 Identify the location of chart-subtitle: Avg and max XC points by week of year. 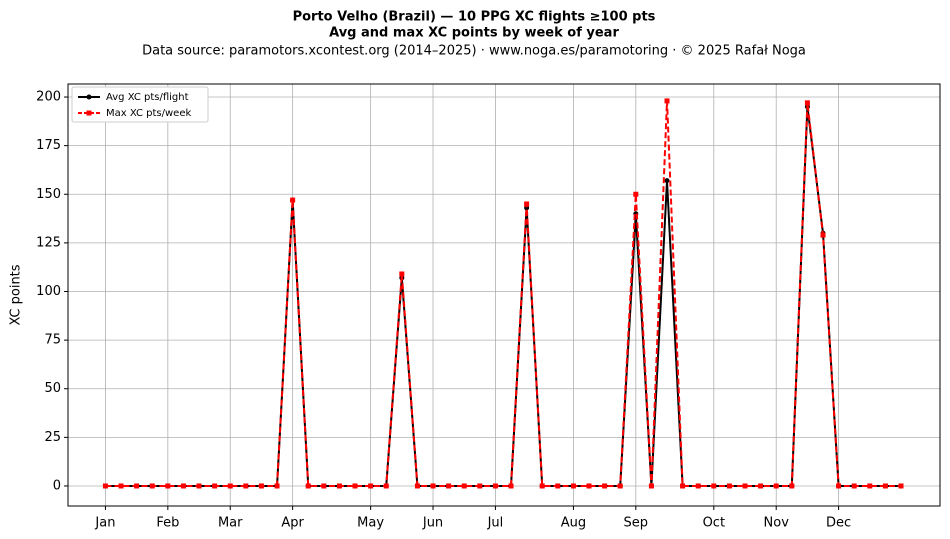
(474, 33).